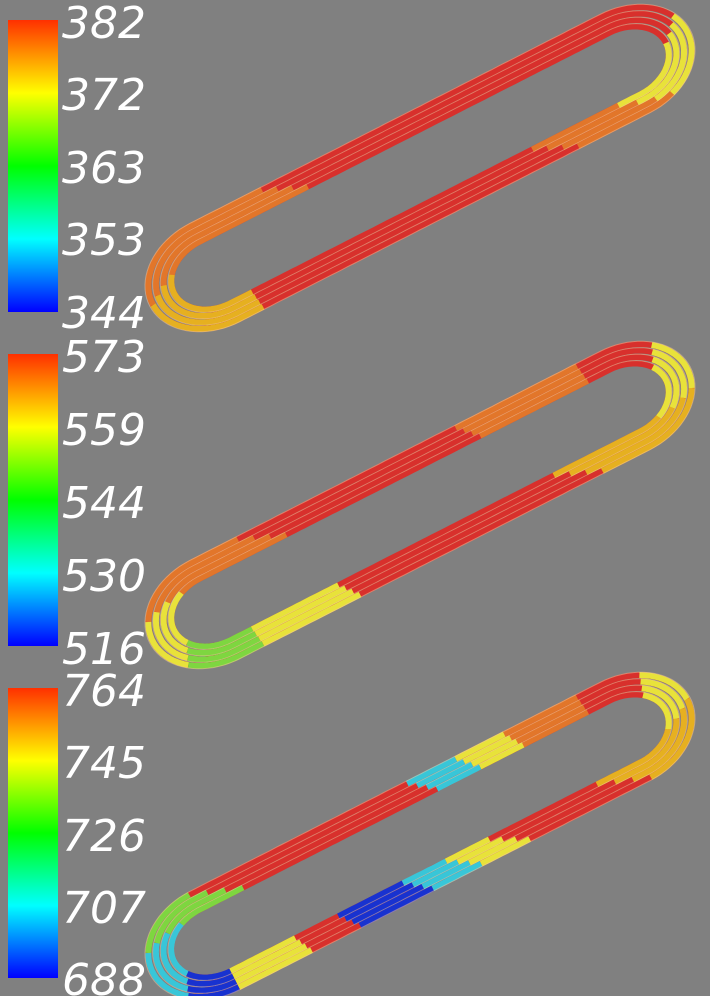  I want to click on tick-label: 688, so click(104, 975).